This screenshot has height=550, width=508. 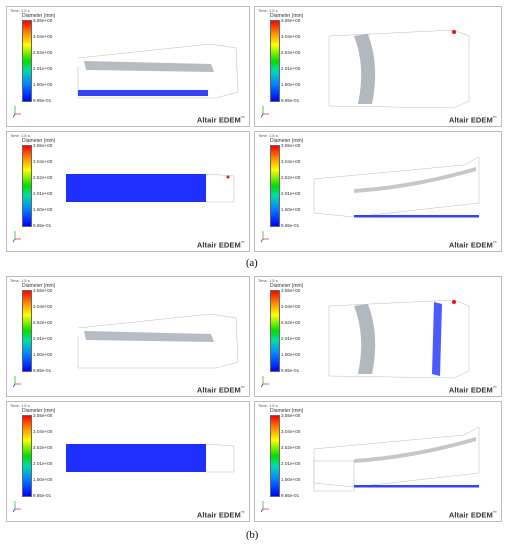 I want to click on subfigure-label: (a), so click(x=252, y=263).